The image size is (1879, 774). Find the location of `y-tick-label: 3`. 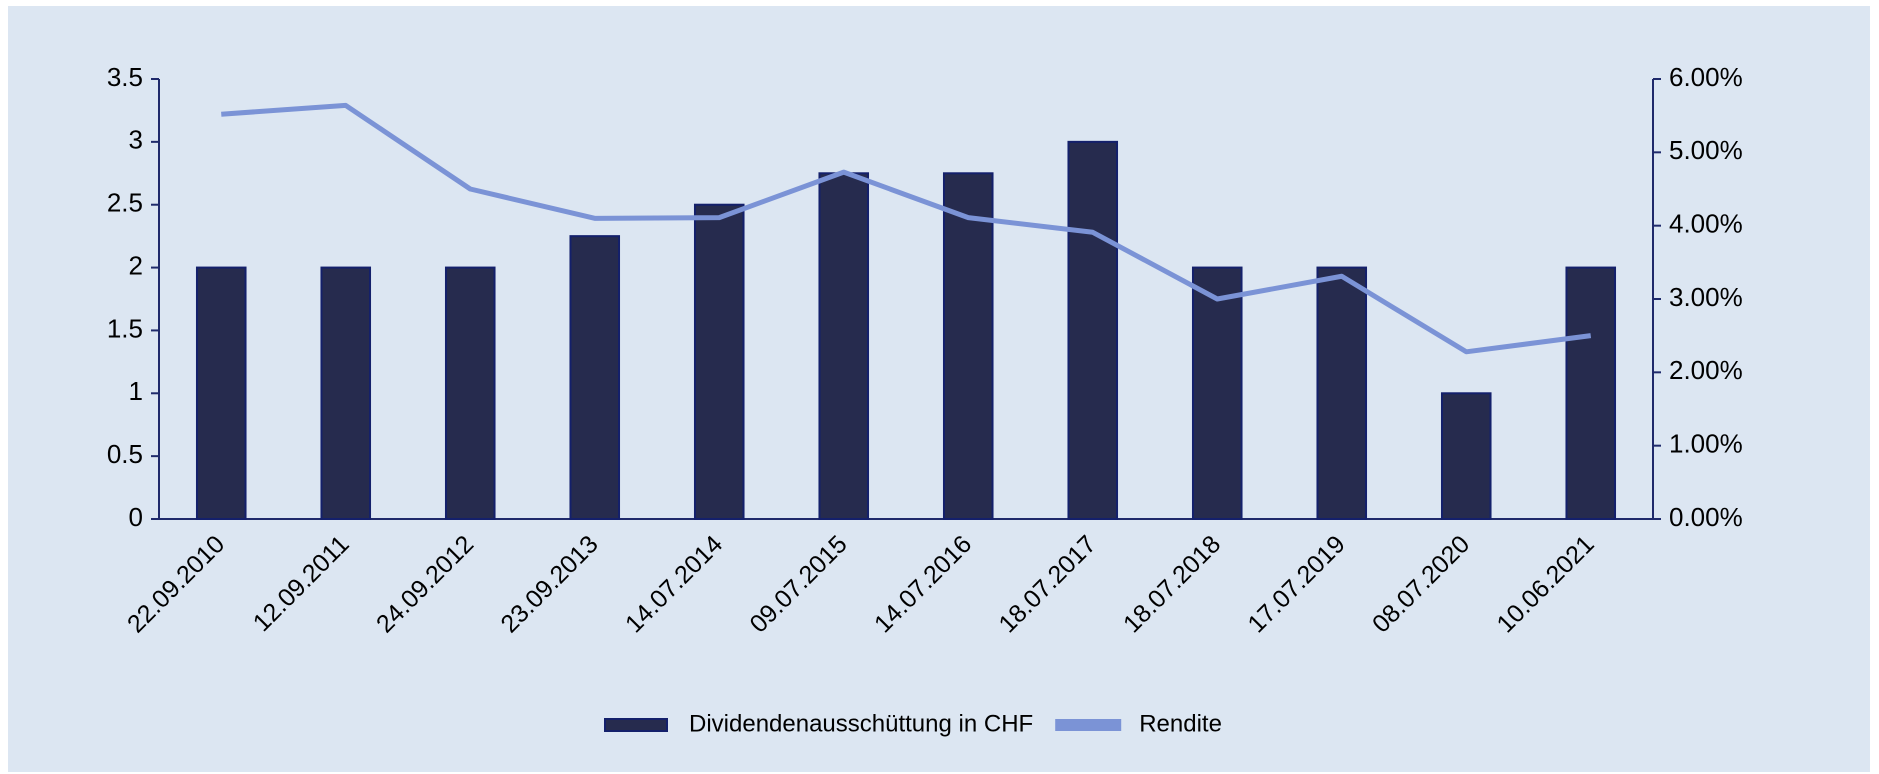

y-tick-label: 3 is located at coordinates (136, 140).